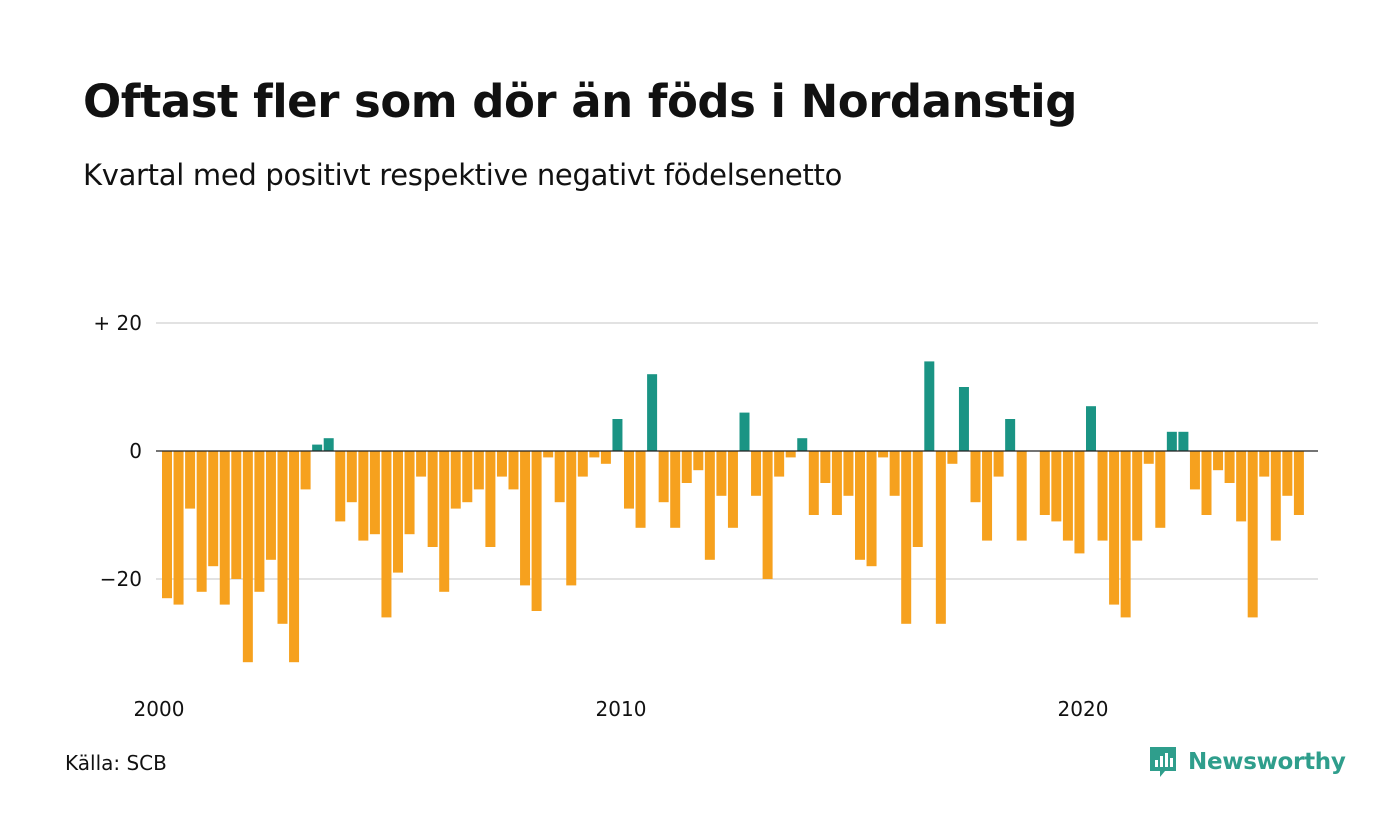  What do you see at coordinates (621, 709) in the screenshot?
I see `x-tick-label: 2010` at bounding box center [621, 709].